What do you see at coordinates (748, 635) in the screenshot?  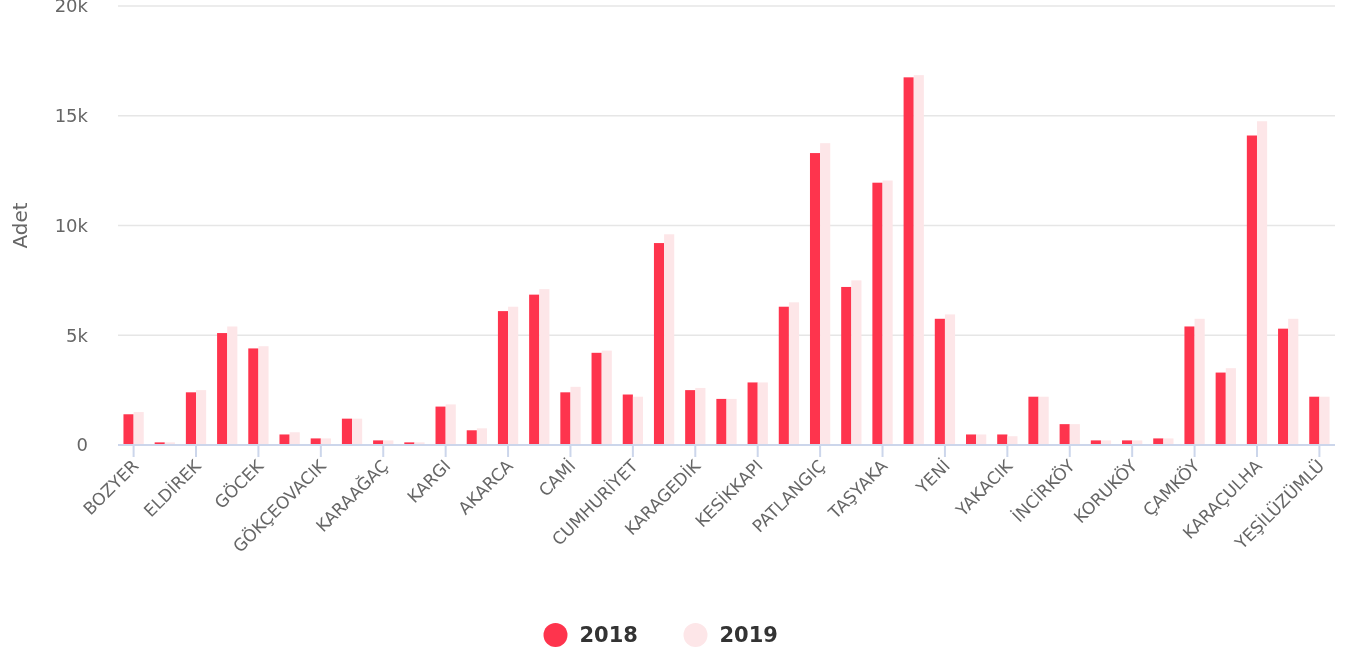 I see `legend-label: 2019` at bounding box center [748, 635].